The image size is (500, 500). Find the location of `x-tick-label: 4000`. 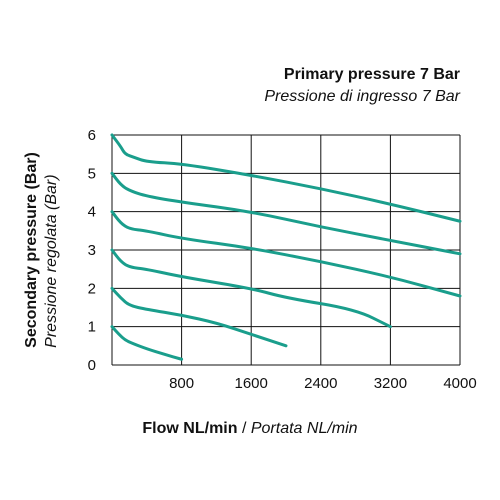

x-tick-label: 4000 is located at coordinates (459, 383).